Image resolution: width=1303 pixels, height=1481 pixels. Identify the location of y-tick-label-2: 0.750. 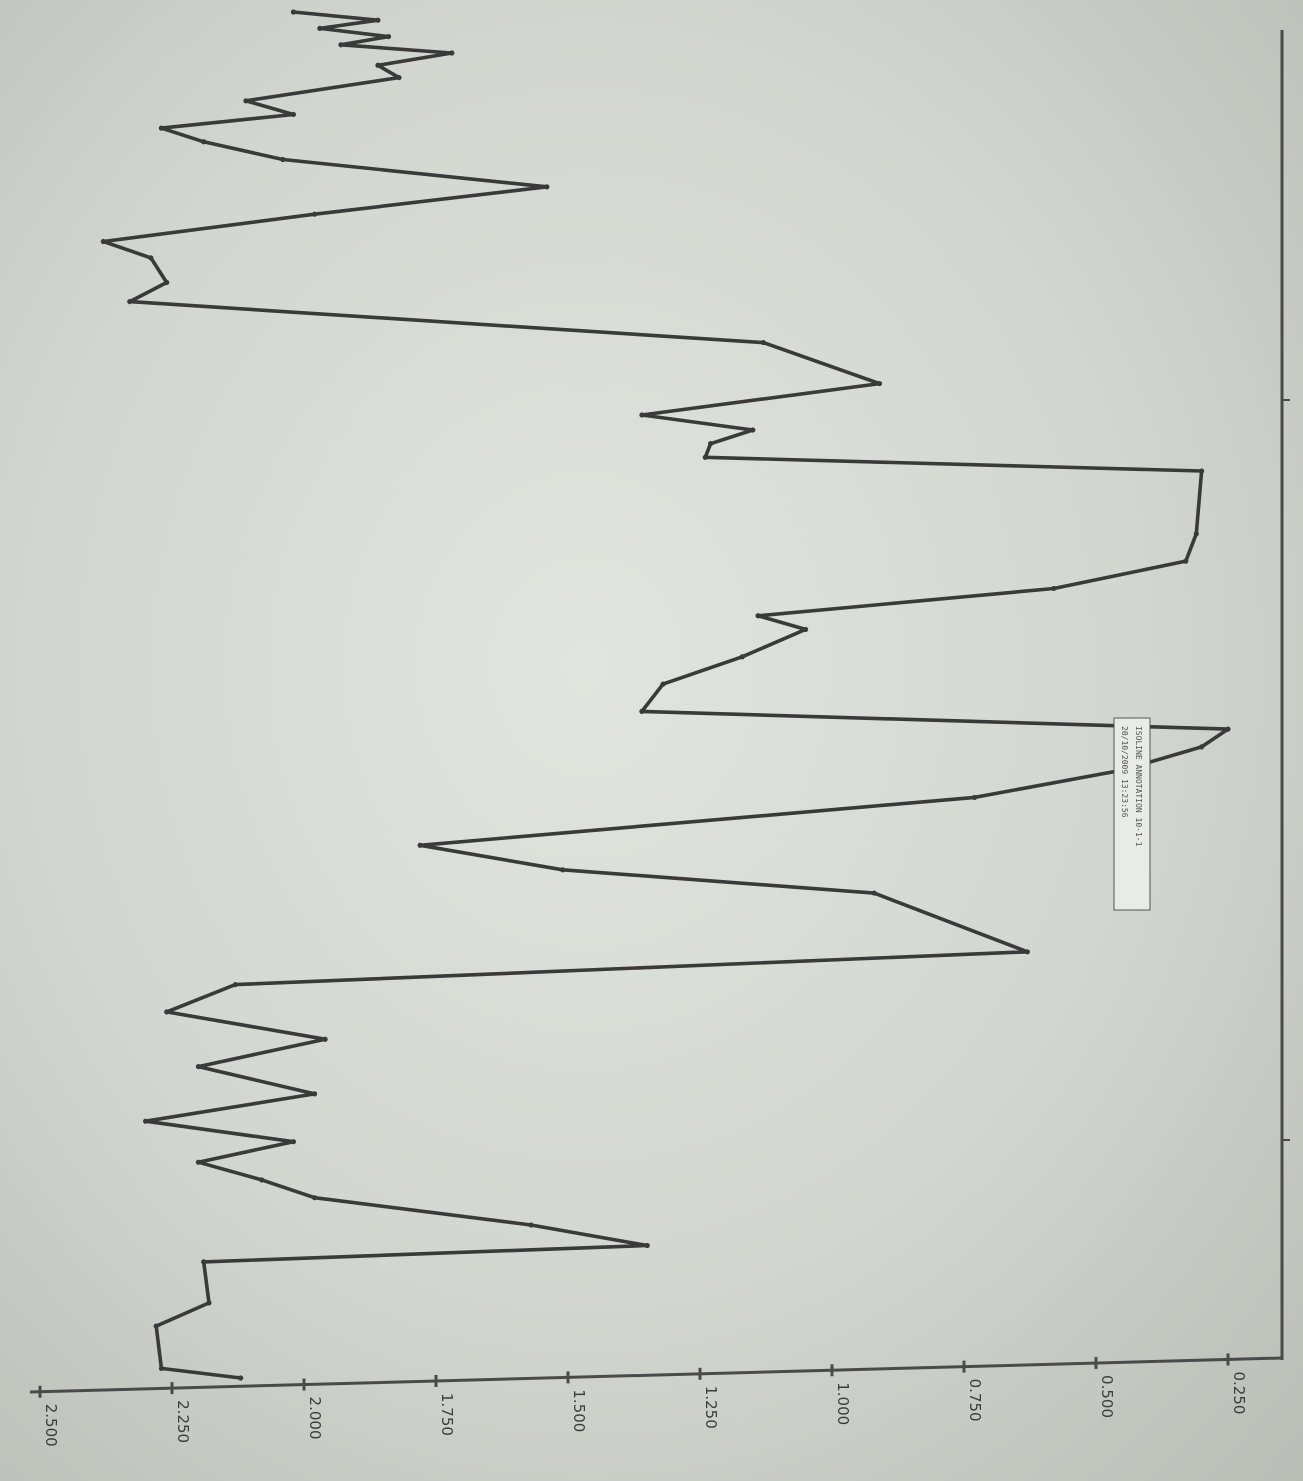
(975, 1400).